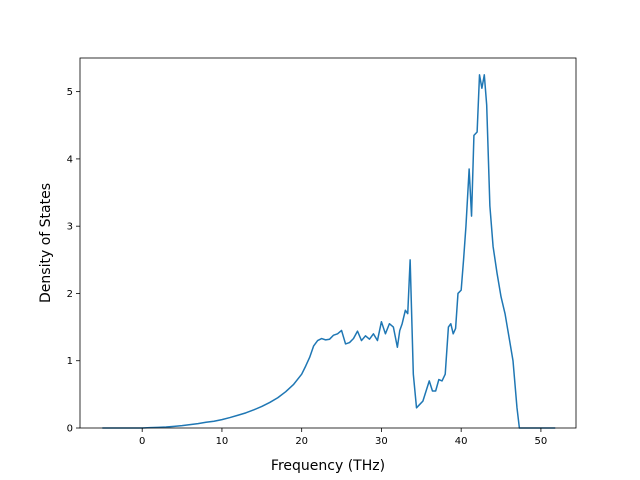  What do you see at coordinates (301, 441) in the screenshot?
I see `x-tick-label: 20` at bounding box center [301, 441].